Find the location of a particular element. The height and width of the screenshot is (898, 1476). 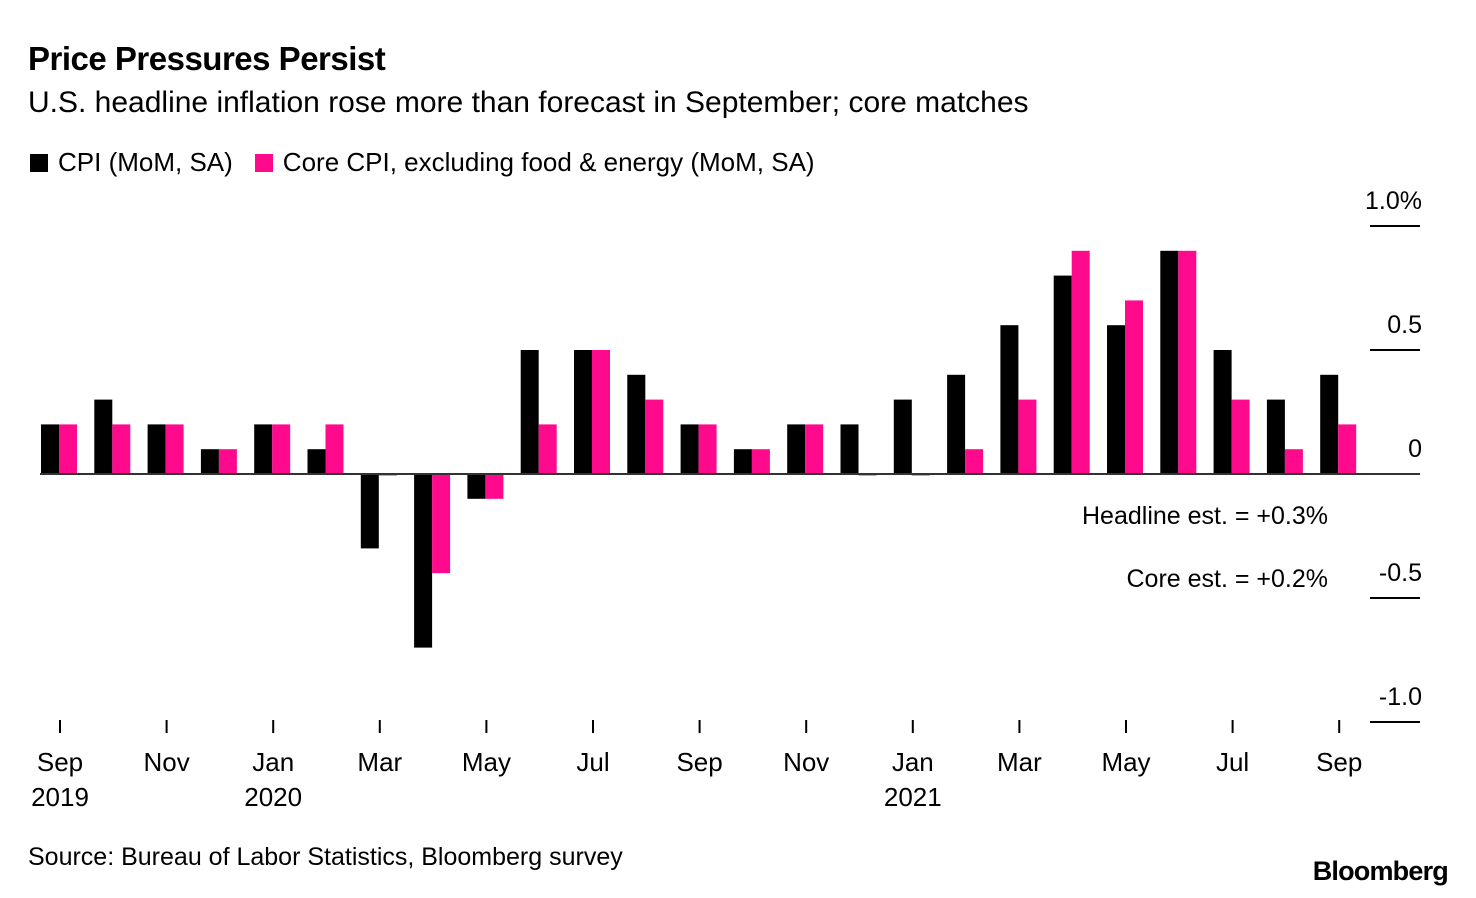

legend-label-cpi: CPI (MoM, SA) is located at coordinates (145, 162).